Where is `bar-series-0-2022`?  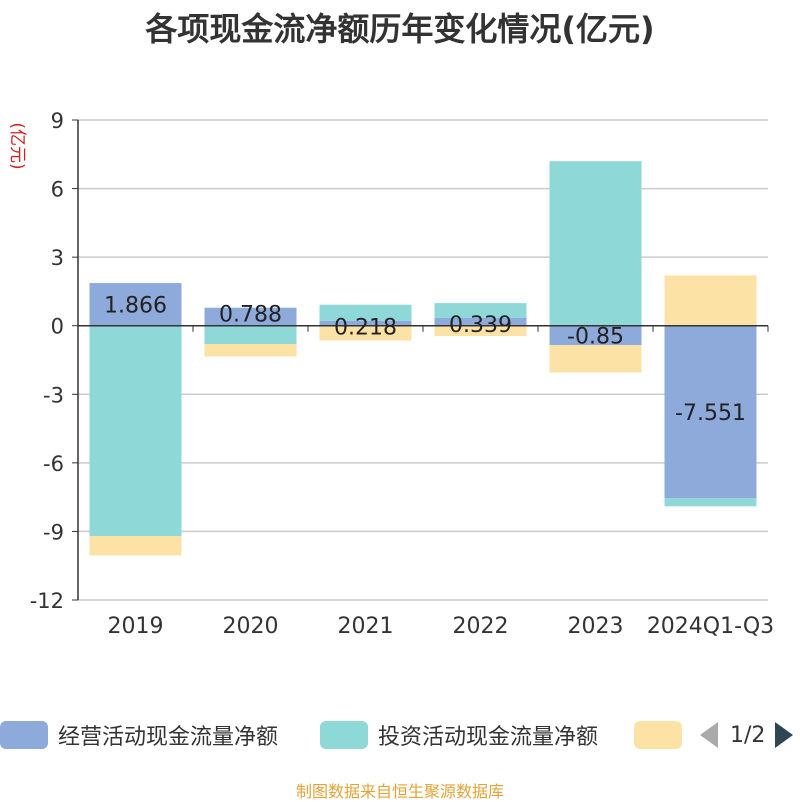 bar-series-0-2022 is located at coordinates (480, 321).